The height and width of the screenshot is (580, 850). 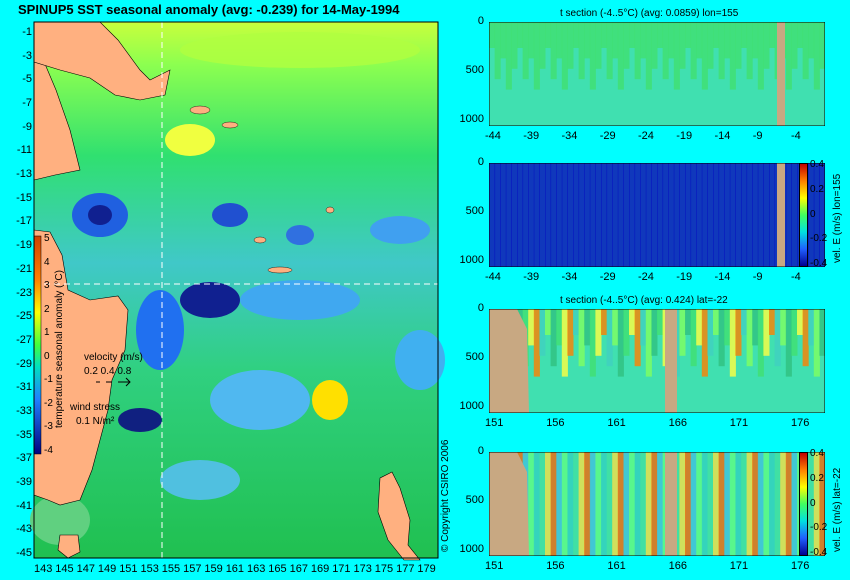 I want to click on colorbar-tick-label: 1, so click(x=47, y=332).